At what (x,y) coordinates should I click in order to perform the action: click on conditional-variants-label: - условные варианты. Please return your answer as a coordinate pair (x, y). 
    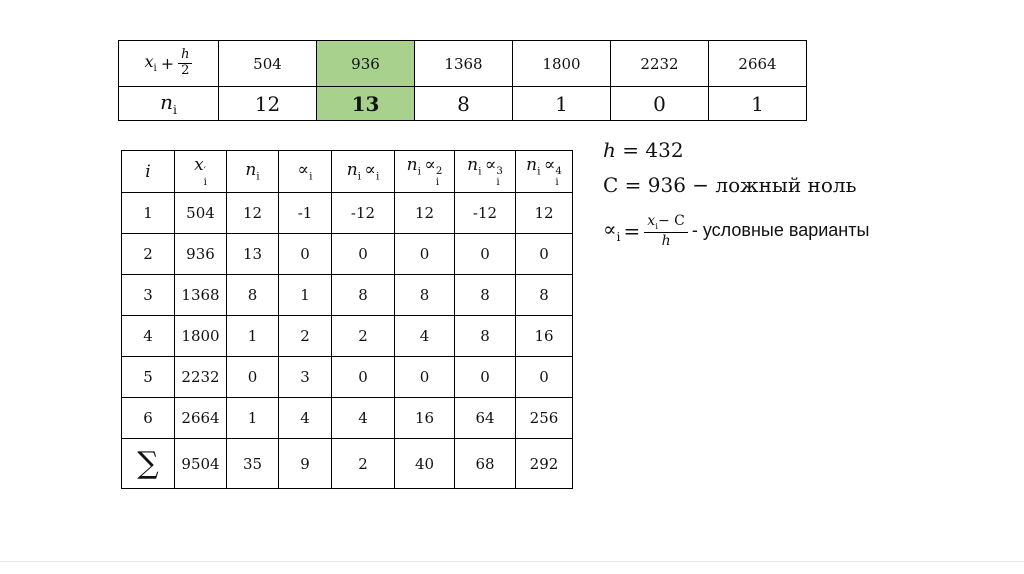
    Looking at the image, I should click on (780, 230).